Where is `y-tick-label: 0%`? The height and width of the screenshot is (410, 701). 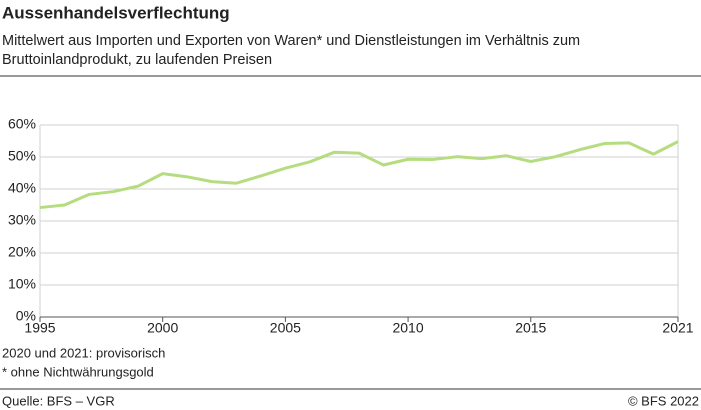 y-tick-label: 0% is located at coordinates (26, 316).